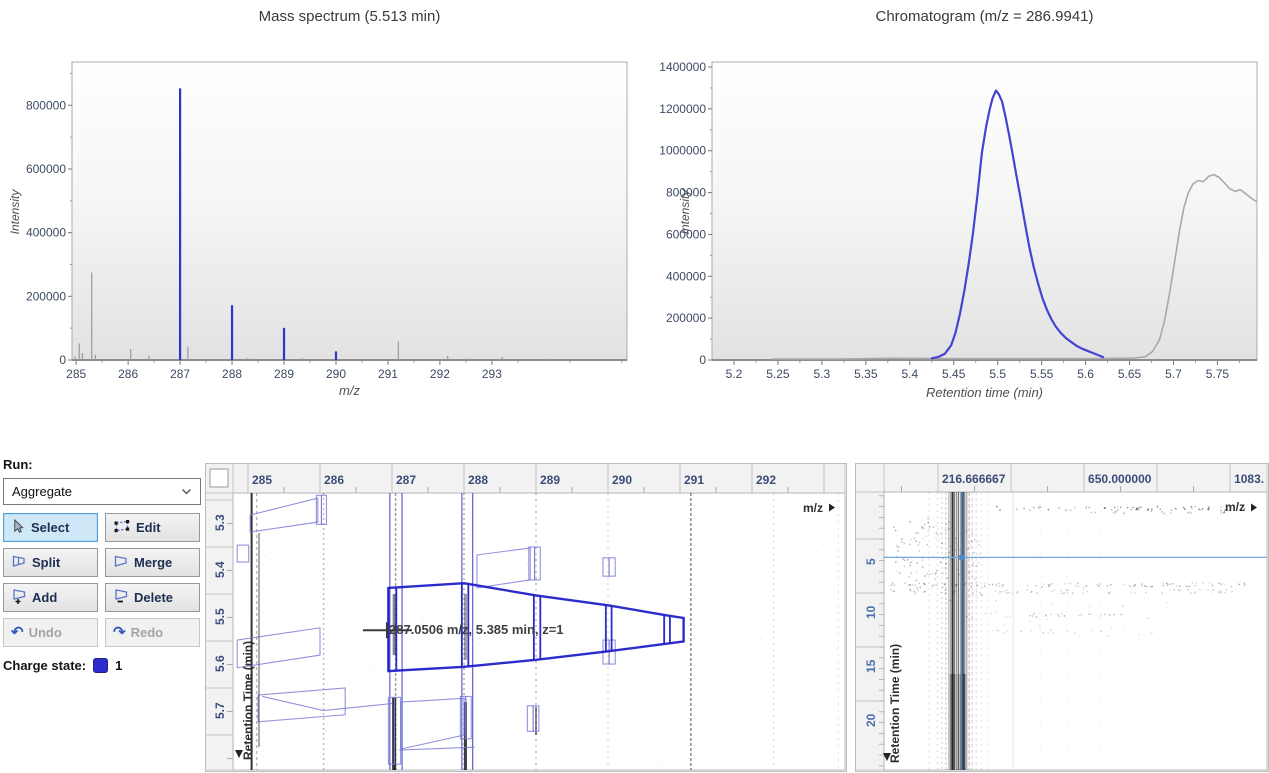  What do you see at coordinates (18, 527) in the screenshot?
I see `cursor-icon` at bounding box center [18, 527].